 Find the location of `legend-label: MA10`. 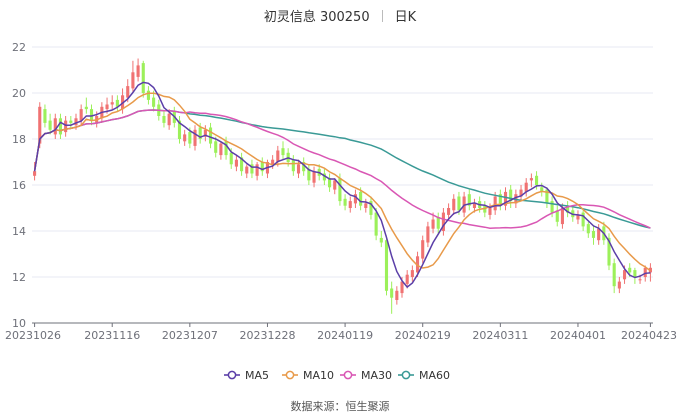

legend-label: MA10 is located at coordinates (318, 375).